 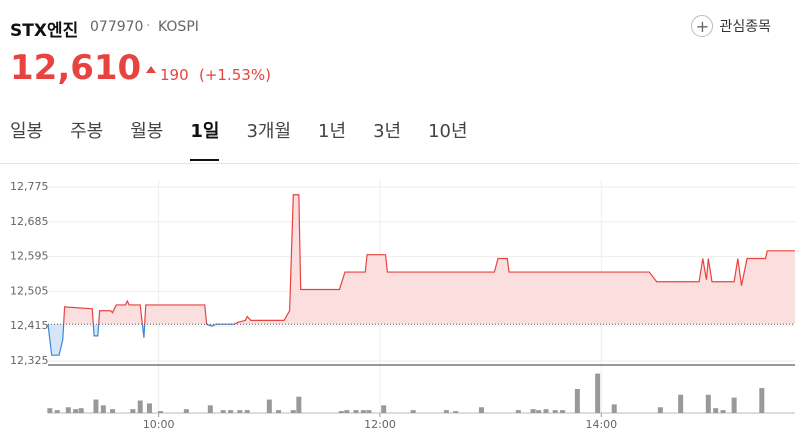 I want to click on tab: 월봉, so click(x=147, y=131).